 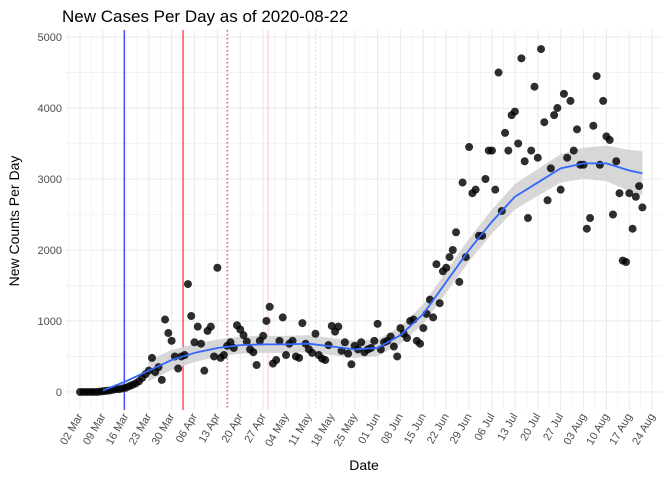 What do you see at coordinates (14, 221) in the screenshot?
I see `y-axis-label: New Counts Per Day` at bounding box center [14, 221].